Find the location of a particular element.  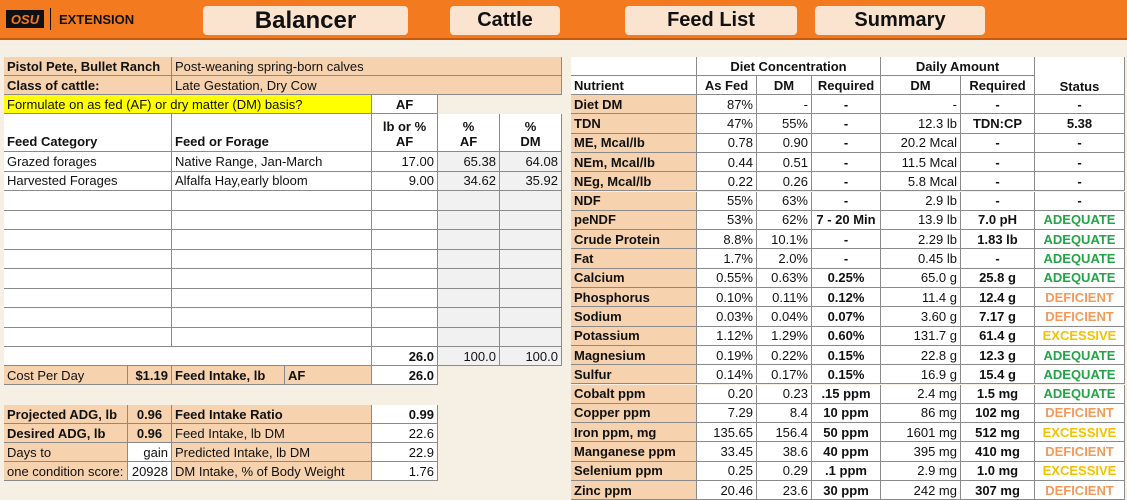

tab: Summary is located at coordinates (900, 20).